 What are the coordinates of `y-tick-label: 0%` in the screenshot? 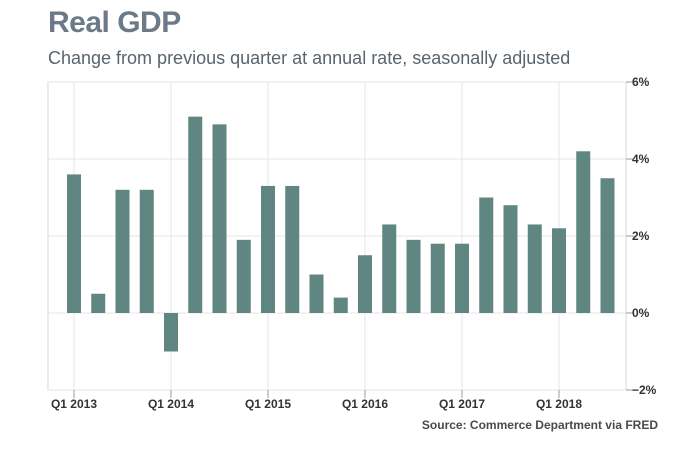 It's located at (641, 313).